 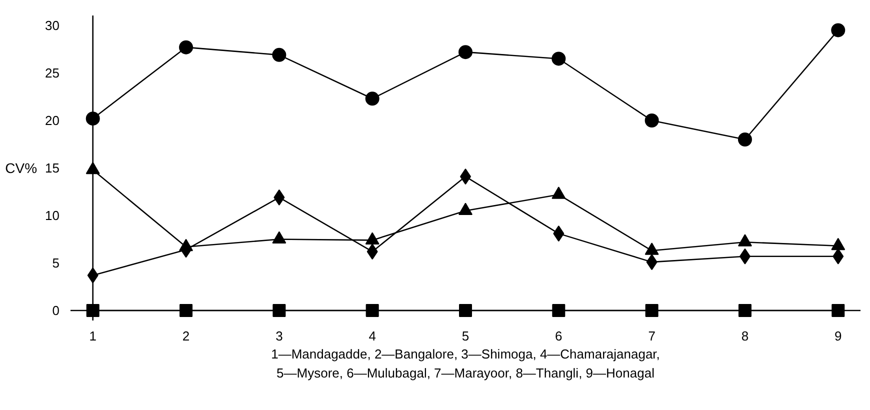 What do you see at coordinates (466, 336) in the screenshot?
I see `x-tick-label: 5` at bounding box center [466, 336].